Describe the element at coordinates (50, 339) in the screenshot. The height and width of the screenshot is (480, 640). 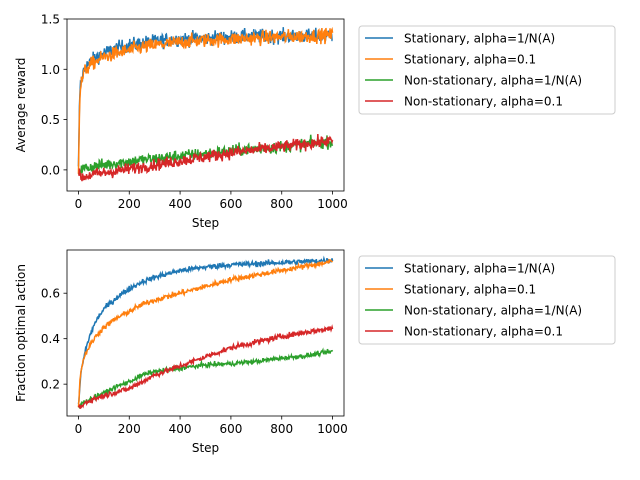
I see `y-tick-label: 0.4` at that location.